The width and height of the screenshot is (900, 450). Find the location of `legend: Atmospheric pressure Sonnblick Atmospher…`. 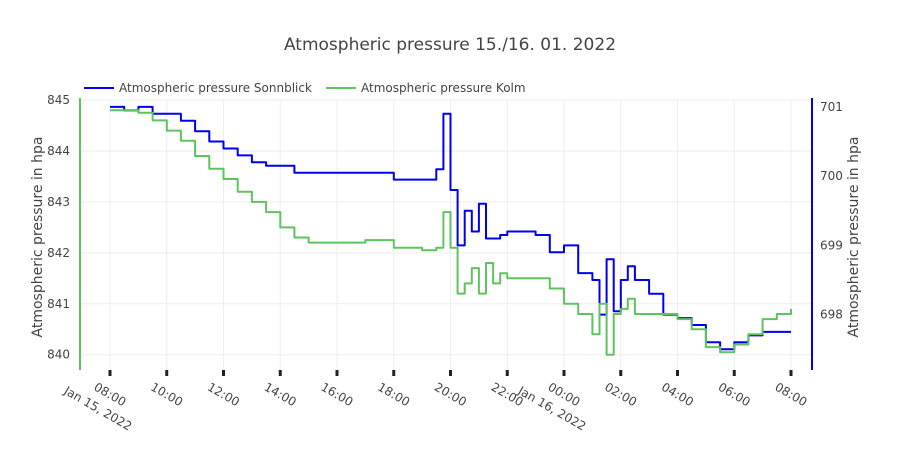

legend: Atmospheric pressure Sonnblick Atmospher… is located at coordinates (305, 88).